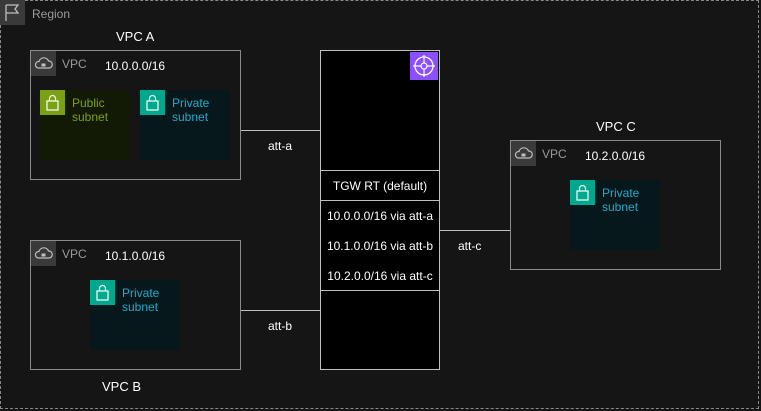 This screenshot has height=411, width=761. I want to click on vpc-c-box, so click(615, 205).